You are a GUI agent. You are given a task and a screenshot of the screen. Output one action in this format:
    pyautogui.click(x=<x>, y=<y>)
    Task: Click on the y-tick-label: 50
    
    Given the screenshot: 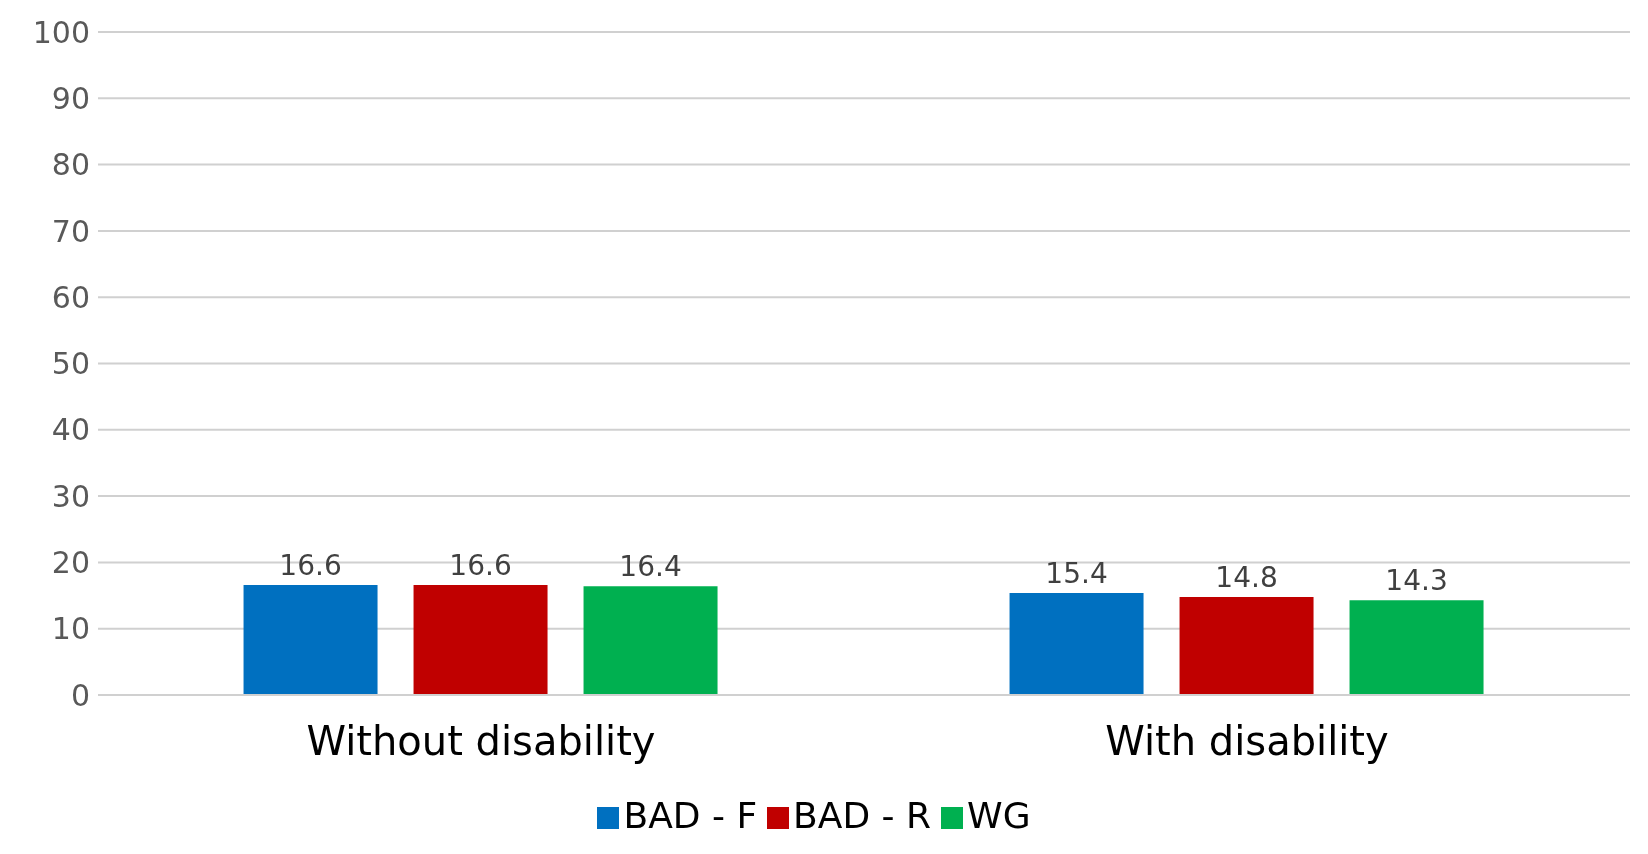 What is the action you would take?
    pyautogui.click(x=70, y=364)
    